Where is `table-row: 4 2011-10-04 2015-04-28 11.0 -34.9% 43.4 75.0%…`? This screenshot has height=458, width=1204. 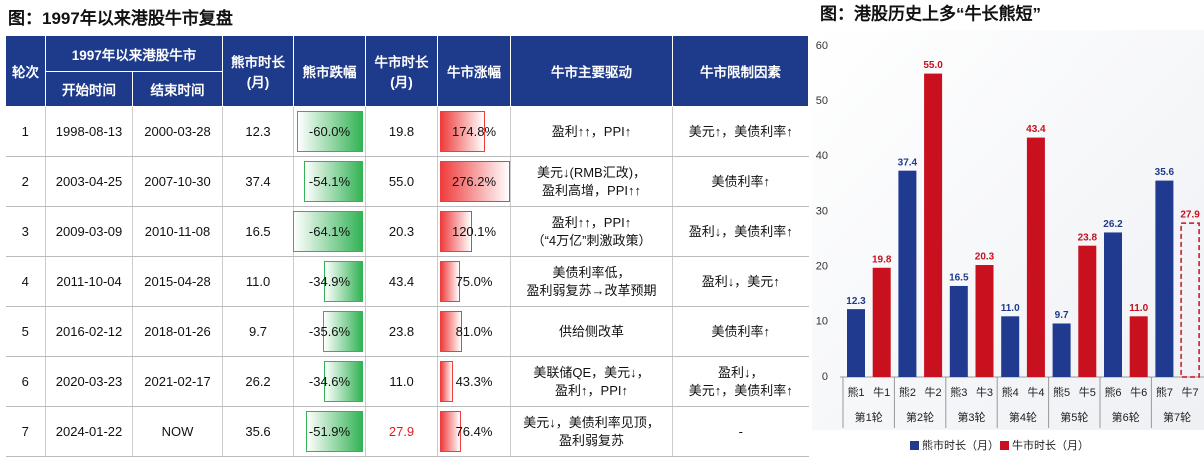
table-row: 4 2011-10-04 2015-04-28 11.0 -34.9% 43.4 75.0%… is located at coordinates (407, 281).